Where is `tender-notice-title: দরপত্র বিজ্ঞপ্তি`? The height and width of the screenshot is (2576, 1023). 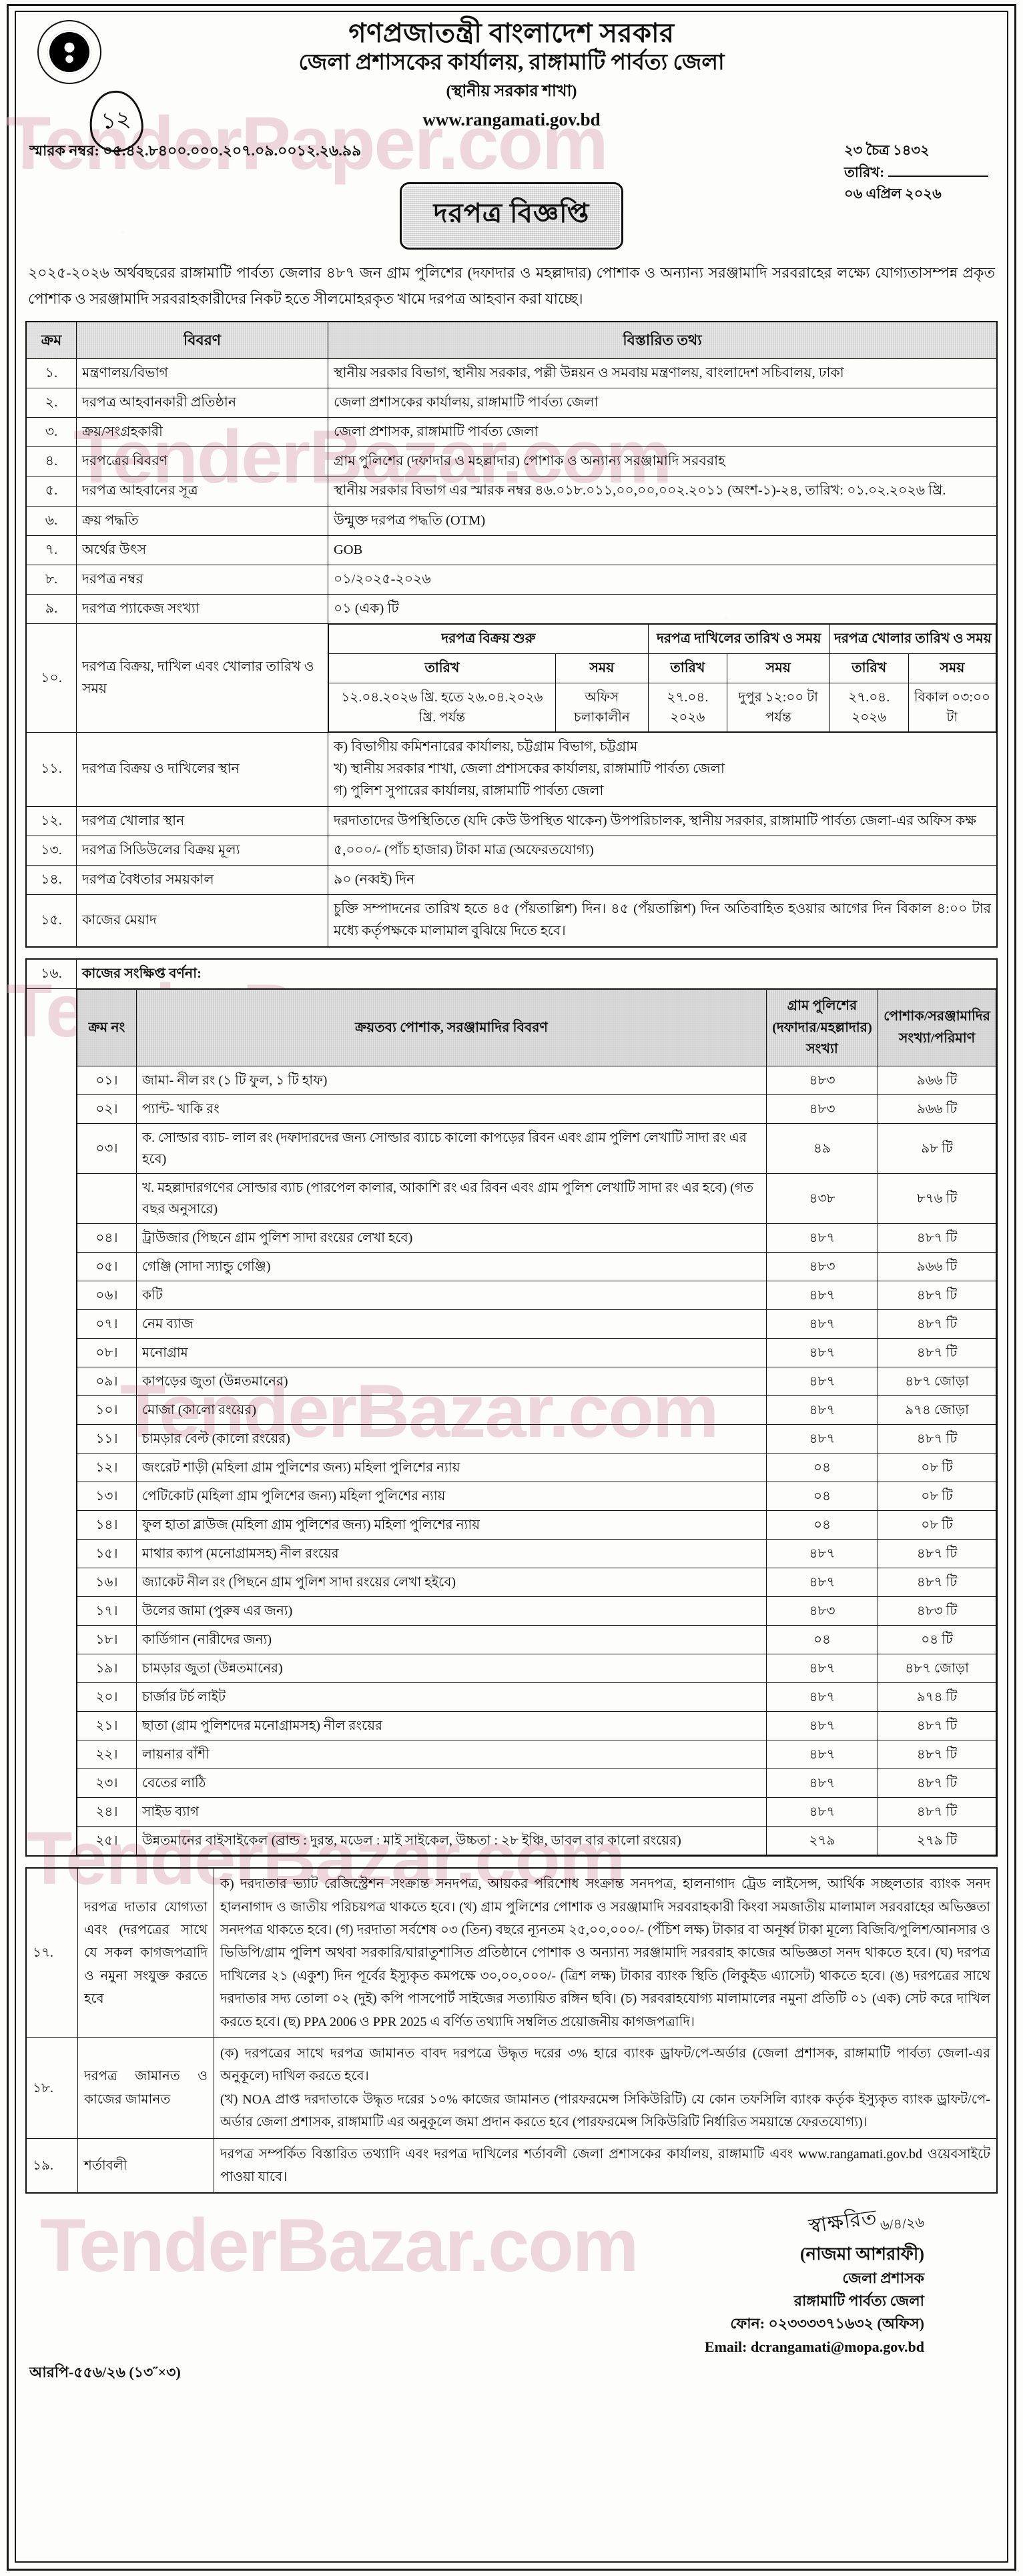 tender-notice-title: দরপত্র বিজ্ঞপ্তি is located at coordinates (511, 213).